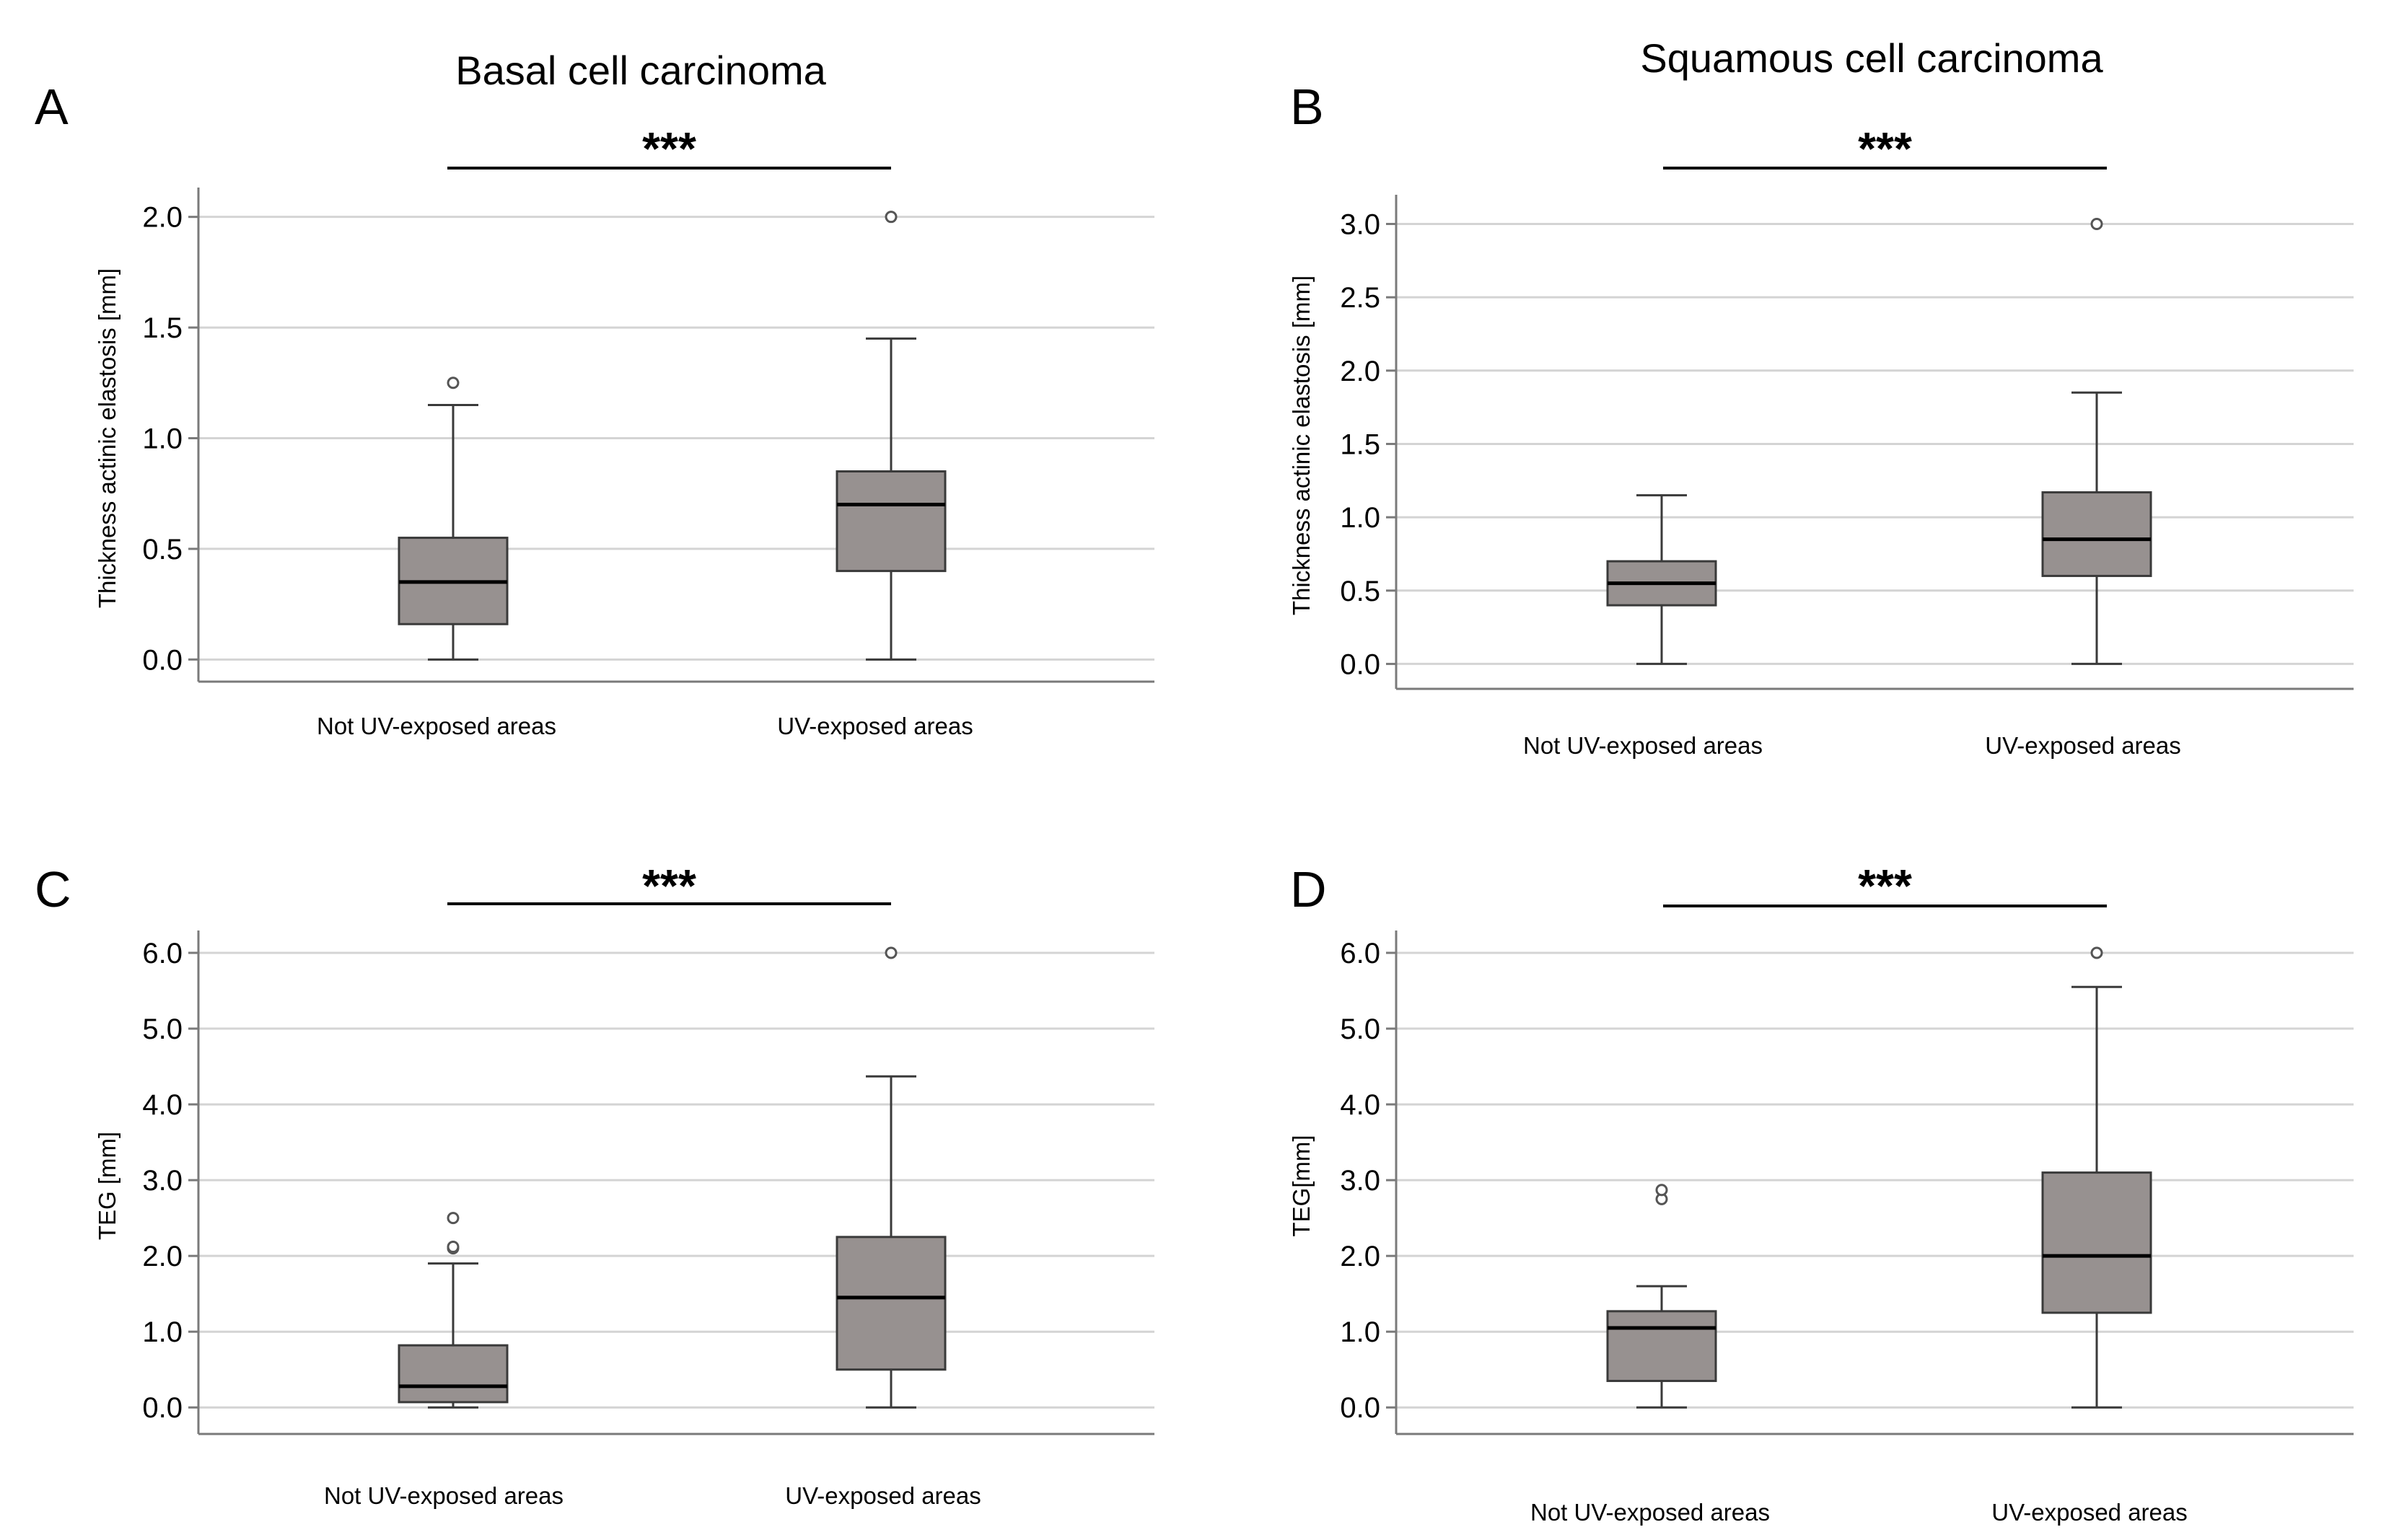 This screenshot has width=2394, height=1540. I want to click on chart-title: Squamous cell carcinoma, so click(1871, 58).